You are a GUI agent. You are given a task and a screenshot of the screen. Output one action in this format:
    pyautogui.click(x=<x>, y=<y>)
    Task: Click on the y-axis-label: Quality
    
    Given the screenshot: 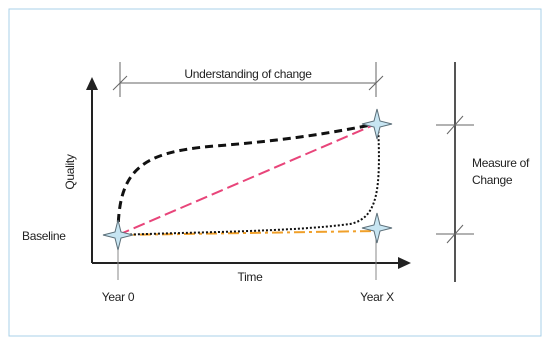 What is the action you would take?
    pyautogui.click(x=70, y=172)
    